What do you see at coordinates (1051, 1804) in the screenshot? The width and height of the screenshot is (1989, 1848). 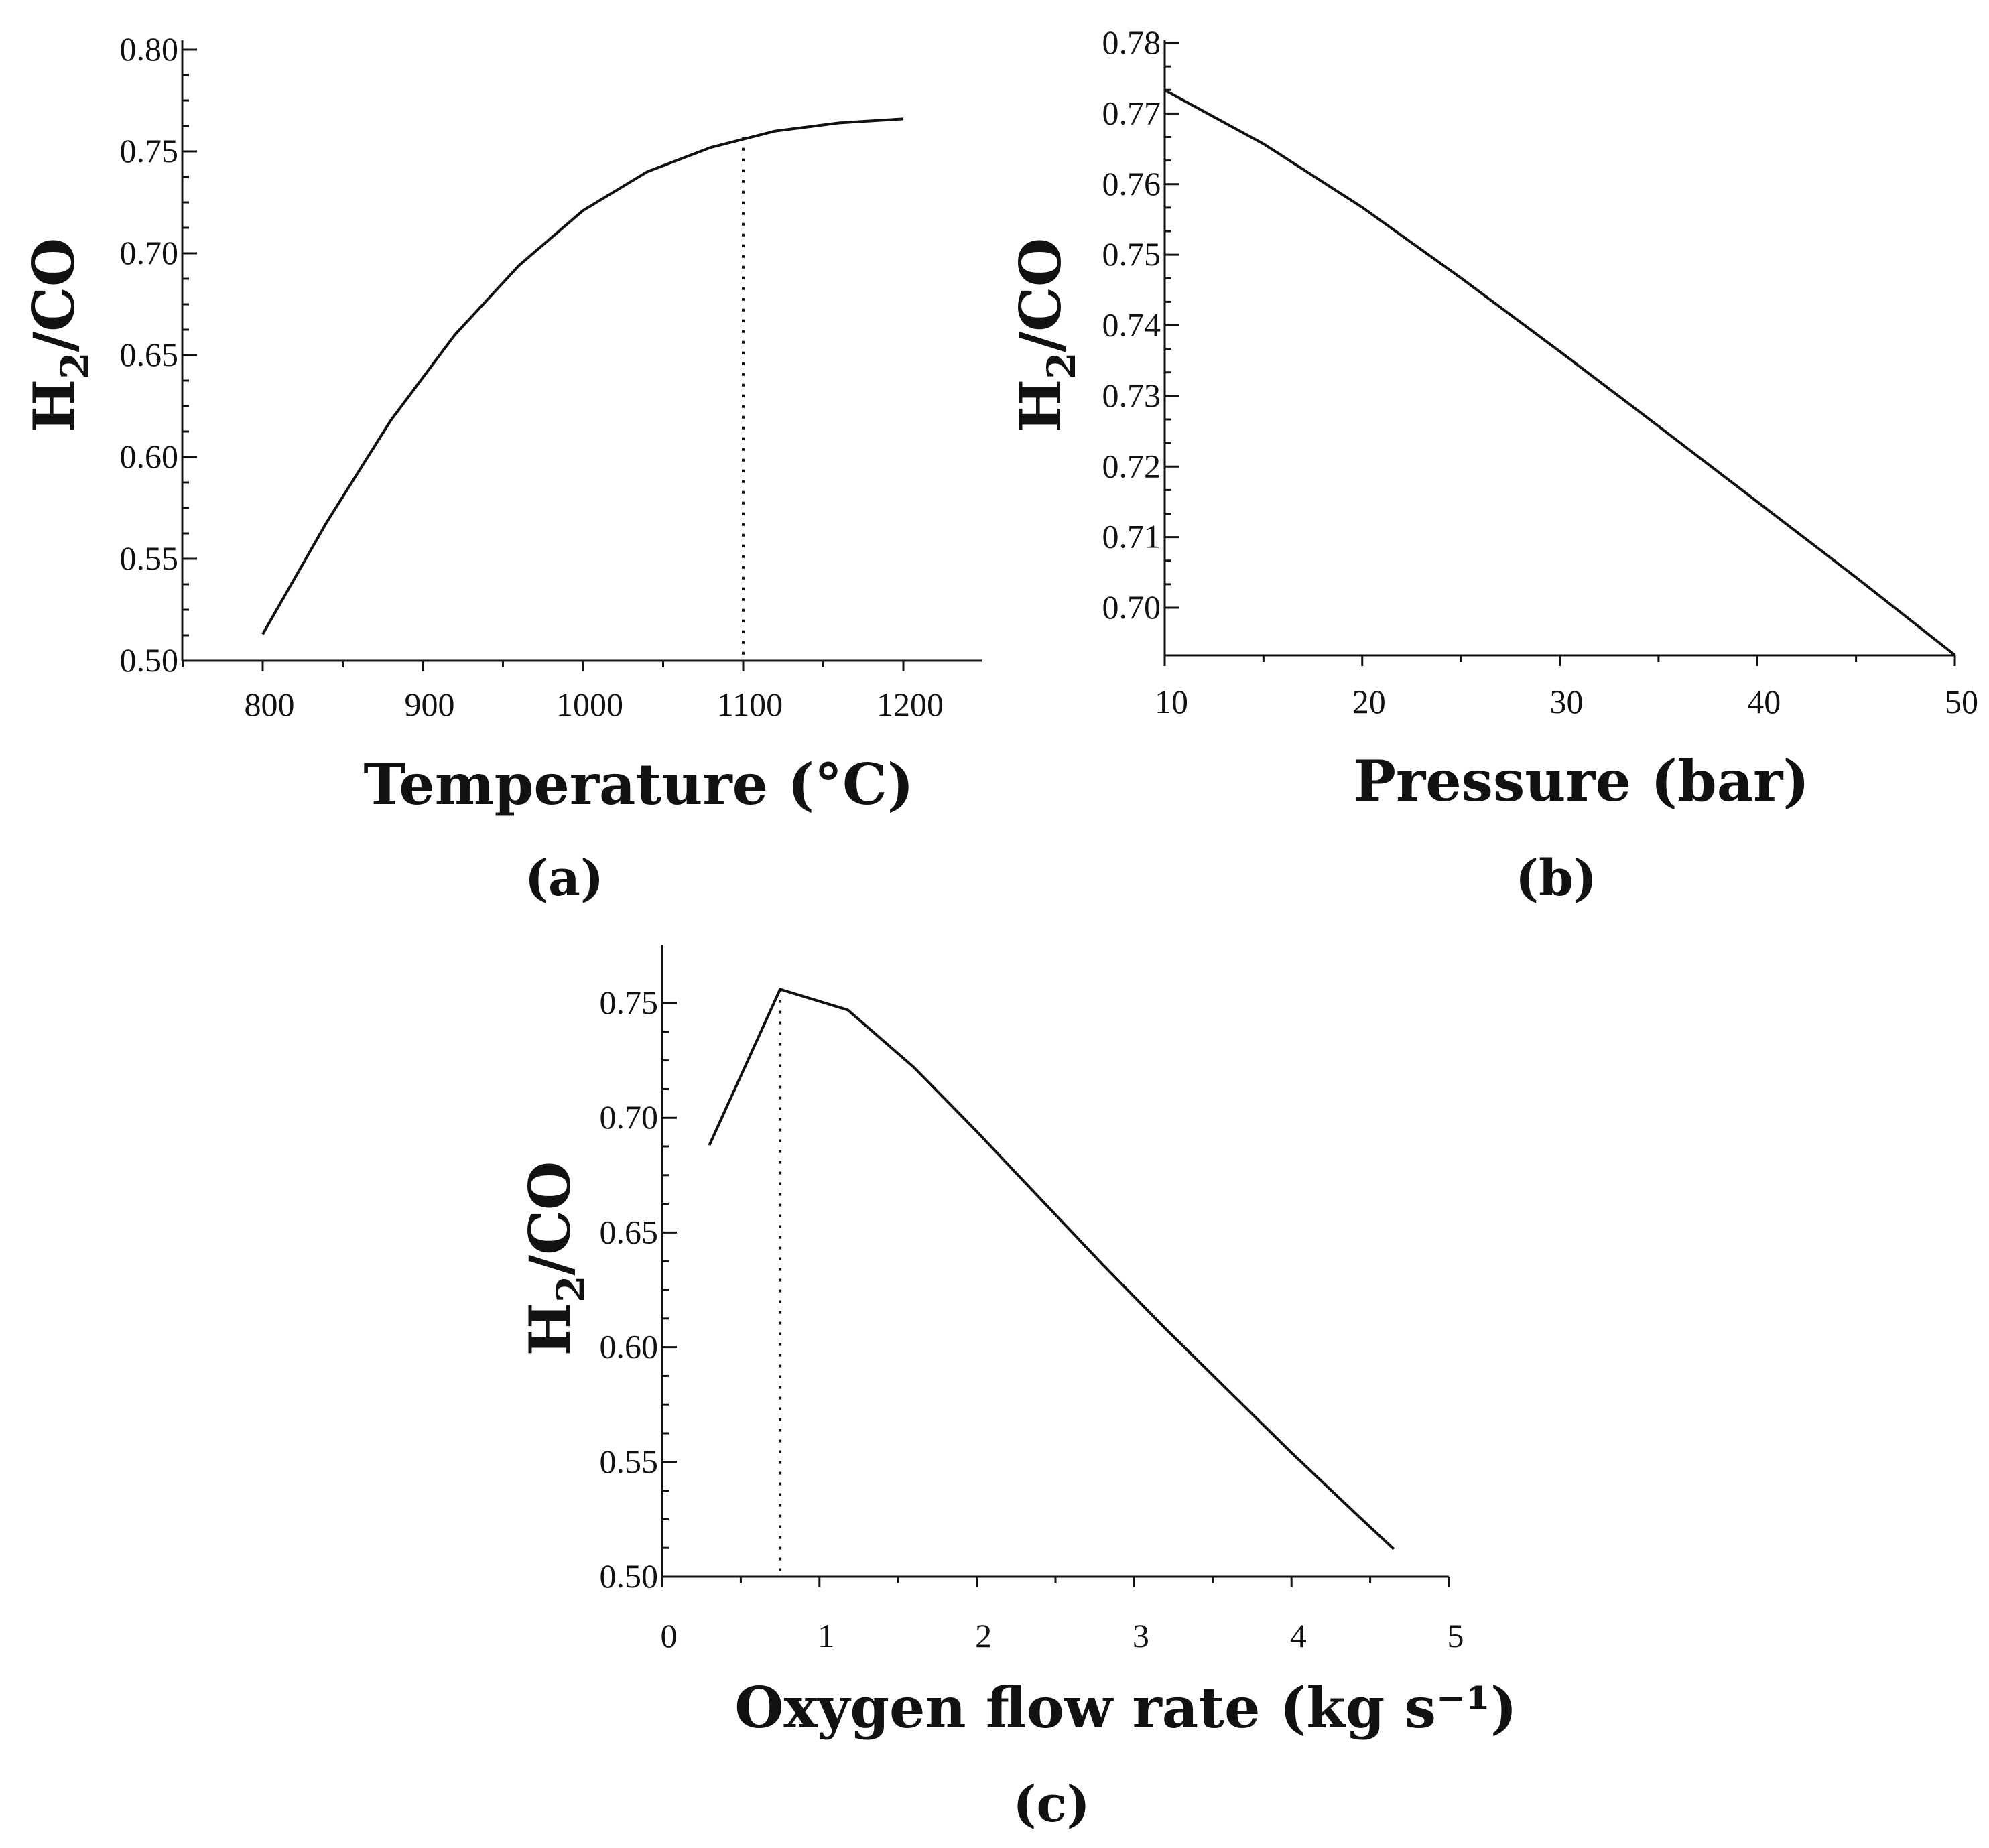 I see `panel-c-label: (c)` at bounding box center [1051, 1804].